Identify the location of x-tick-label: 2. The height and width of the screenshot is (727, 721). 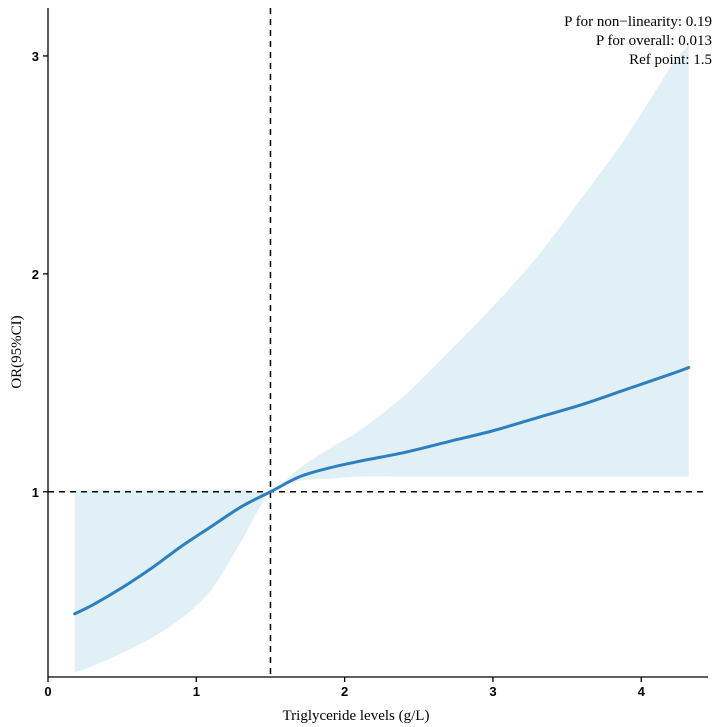
(344, 691).